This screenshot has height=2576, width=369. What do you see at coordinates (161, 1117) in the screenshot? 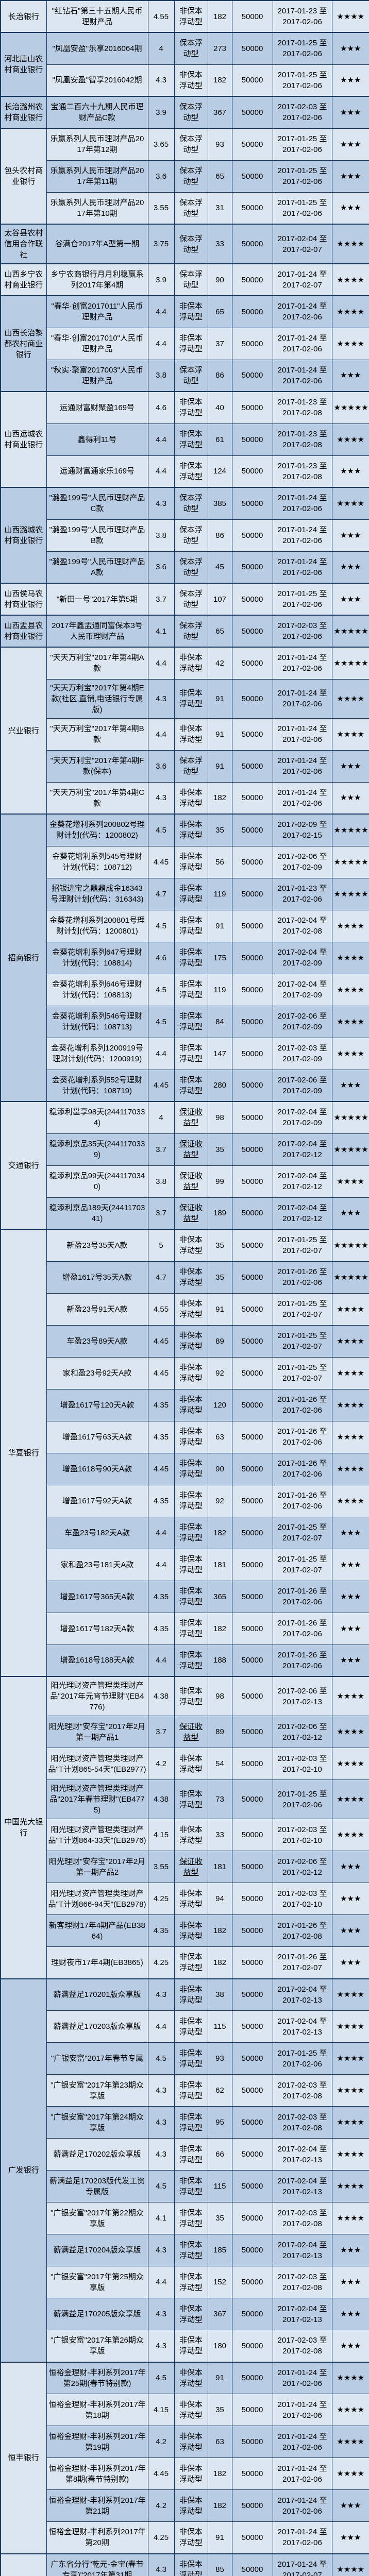
I see `expected-yield-cell: 4` at bounding box center [161, 1117].